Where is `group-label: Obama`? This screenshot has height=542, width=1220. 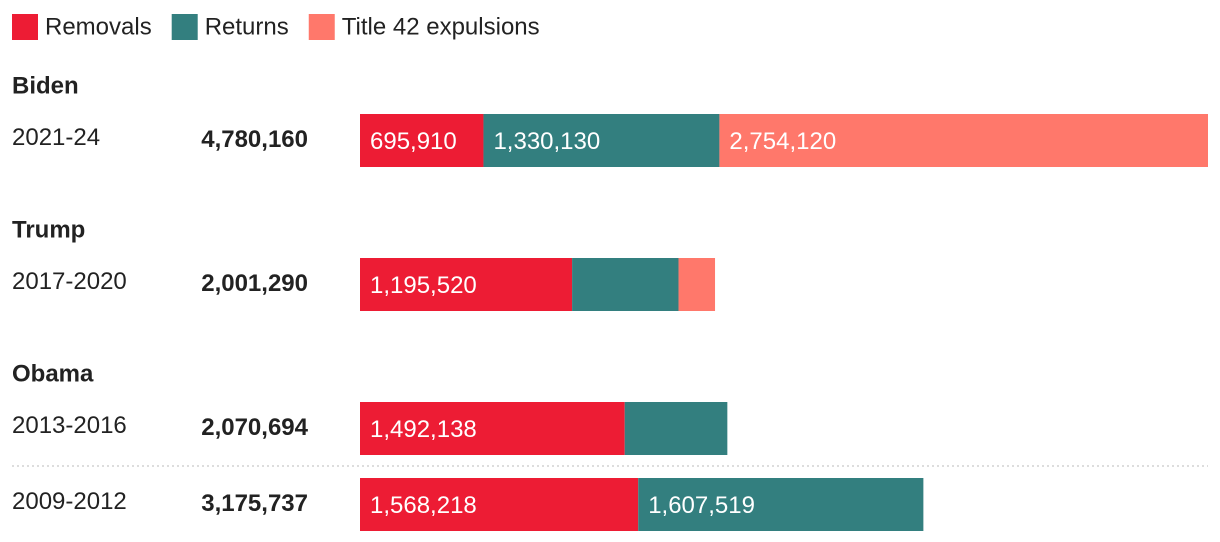
group-label: Obama is located at coordinates (53, 373).